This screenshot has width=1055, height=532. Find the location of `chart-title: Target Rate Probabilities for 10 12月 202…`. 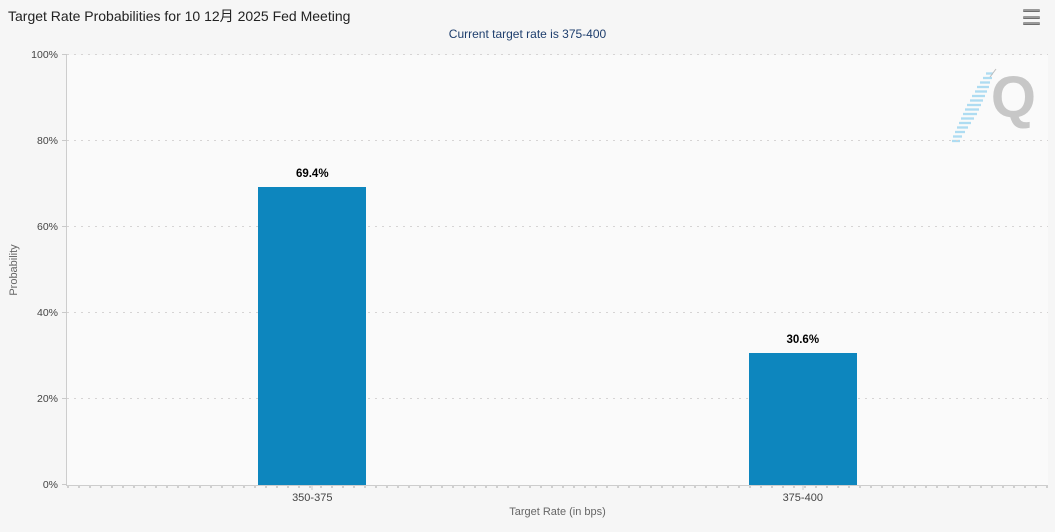

chart-title: Target Rate Probabilities for 10 12月 202… is located at coordinates (179, 16).